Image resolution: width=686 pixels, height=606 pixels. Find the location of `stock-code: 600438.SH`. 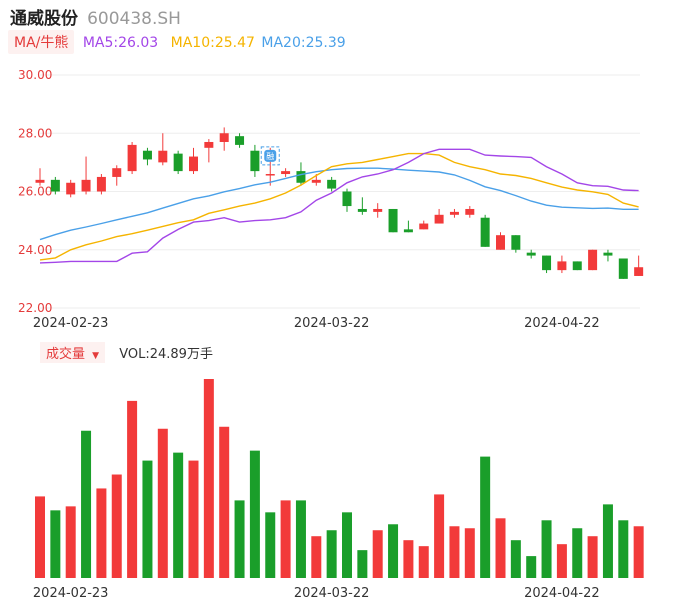

stock-code: 600438.SH is located at coordinates (134, 19).